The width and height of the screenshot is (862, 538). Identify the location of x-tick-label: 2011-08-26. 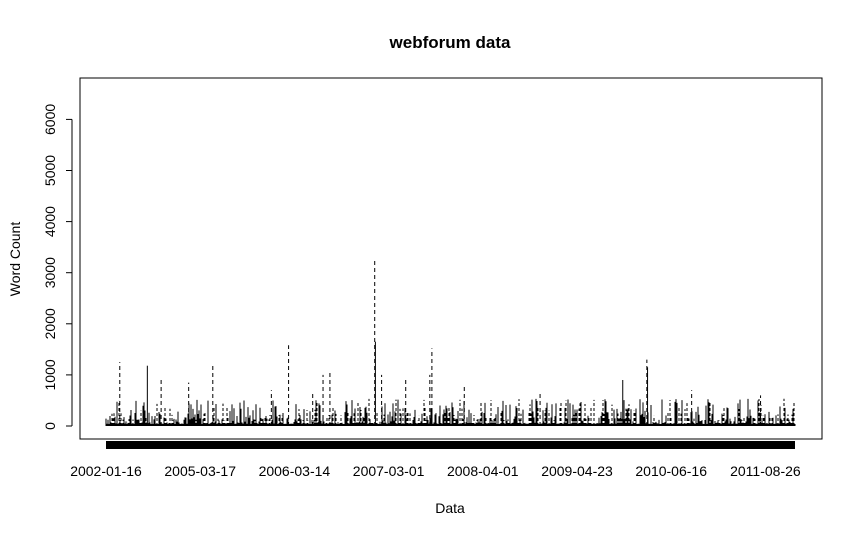
(765, 471).